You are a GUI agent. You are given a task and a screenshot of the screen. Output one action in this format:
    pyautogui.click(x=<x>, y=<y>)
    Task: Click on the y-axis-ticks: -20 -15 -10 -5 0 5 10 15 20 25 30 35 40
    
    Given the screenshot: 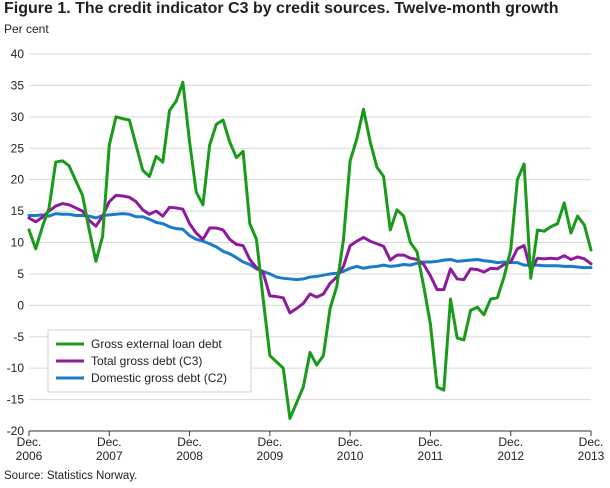 What is the action you would take?
    pyautogui.click(x=16, y=242)
    